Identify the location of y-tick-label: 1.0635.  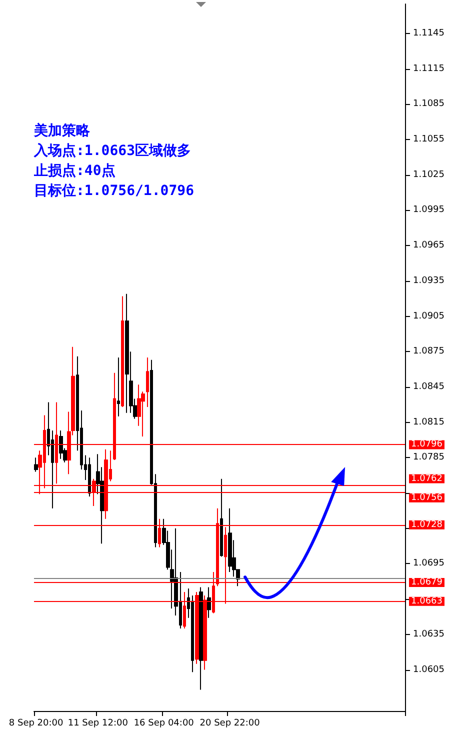
(428, 634).